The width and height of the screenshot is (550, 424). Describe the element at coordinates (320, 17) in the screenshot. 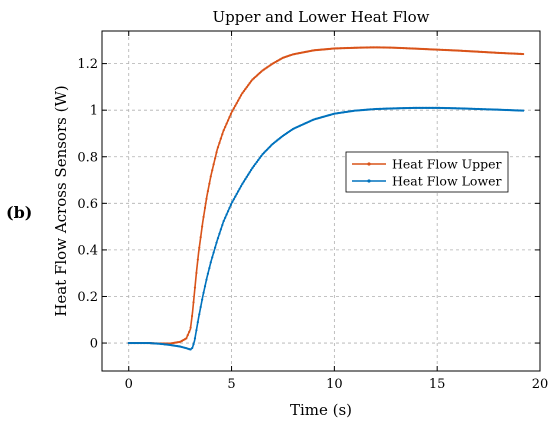

I see `chart-title: Upper and Lower Heat Flow` at that location.